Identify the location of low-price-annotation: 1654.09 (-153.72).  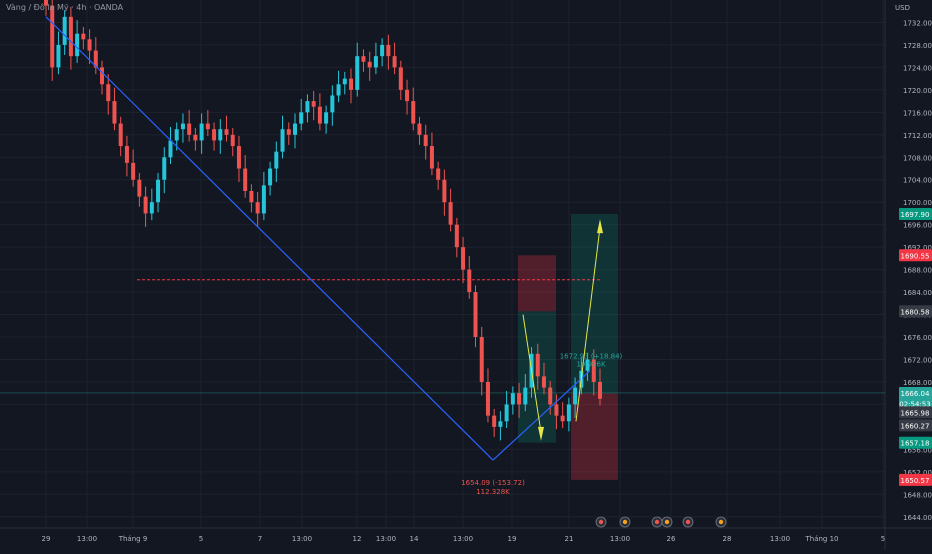
(493, 483).